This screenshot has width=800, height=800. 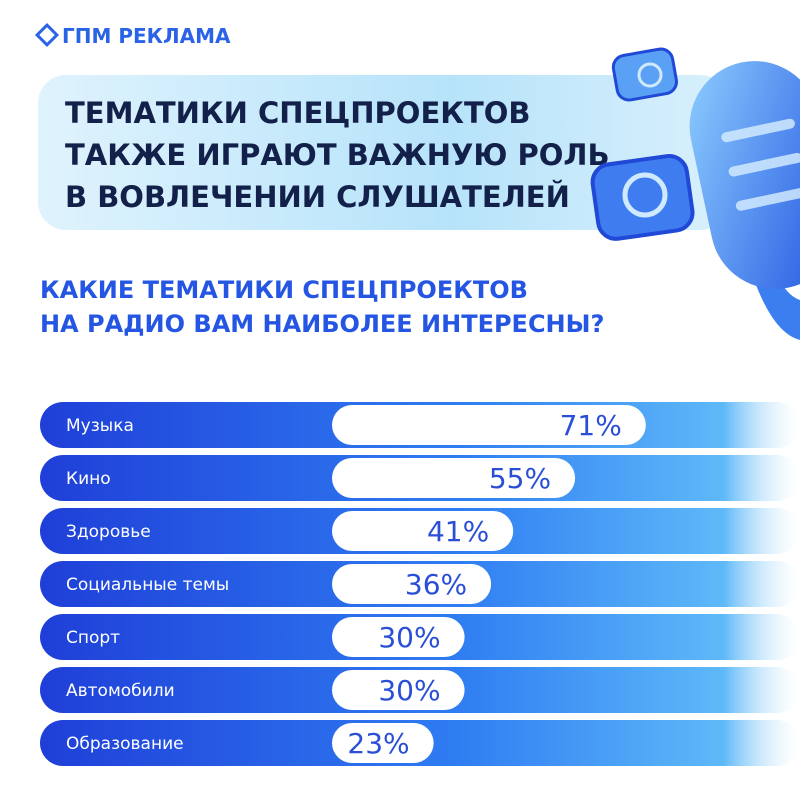 What do you see at coordinates (378, 743) in the screenshot?
I see `value-label: 23%` at bounding box center [378, 743].